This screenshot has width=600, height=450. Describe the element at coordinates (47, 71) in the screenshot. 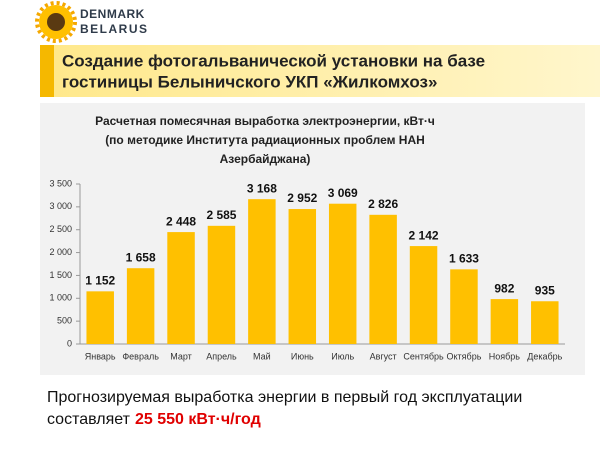

I see `title-accent` at that location.